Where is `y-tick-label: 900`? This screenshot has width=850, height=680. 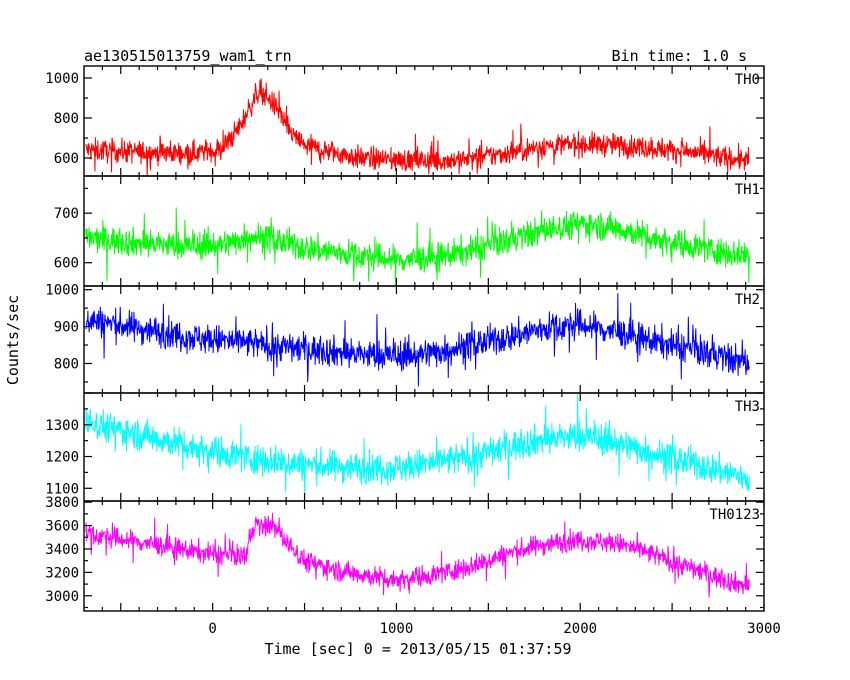
y-tick-label: 900 is located at coordinates (66, 328).